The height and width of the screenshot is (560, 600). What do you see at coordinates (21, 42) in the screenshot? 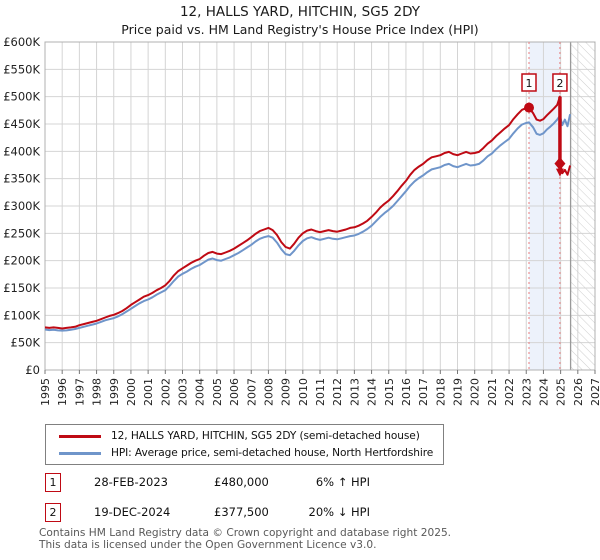
I see `svg-text: £600K` at bounding box center [21, 42].